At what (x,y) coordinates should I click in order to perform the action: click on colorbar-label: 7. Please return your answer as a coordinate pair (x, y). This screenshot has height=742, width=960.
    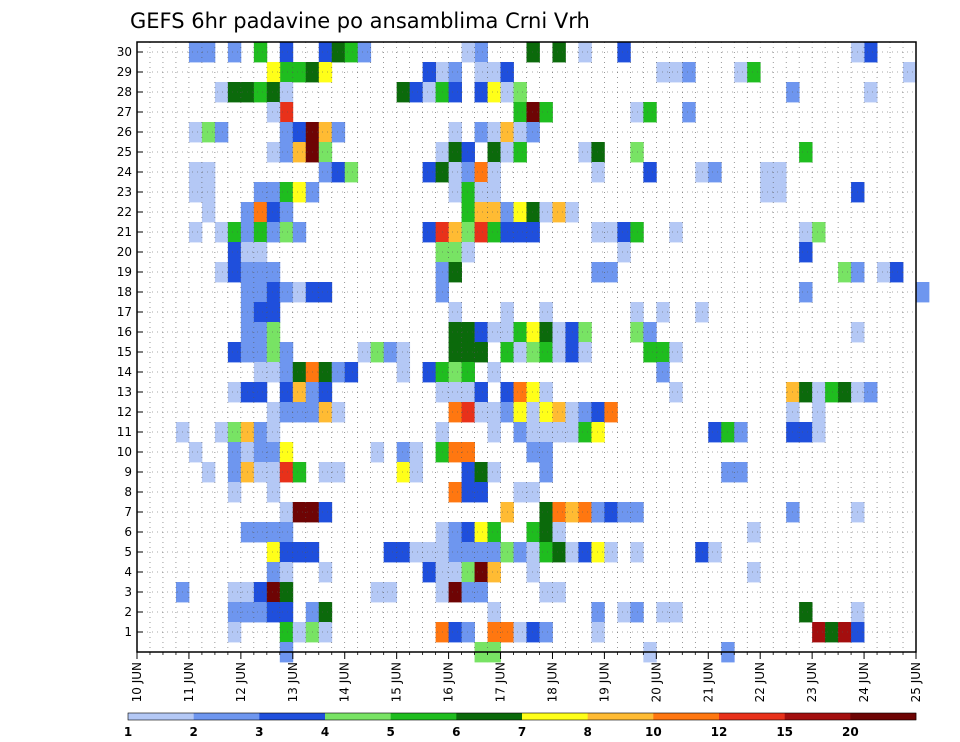
    Looking at the image, I should click on (522, 732).